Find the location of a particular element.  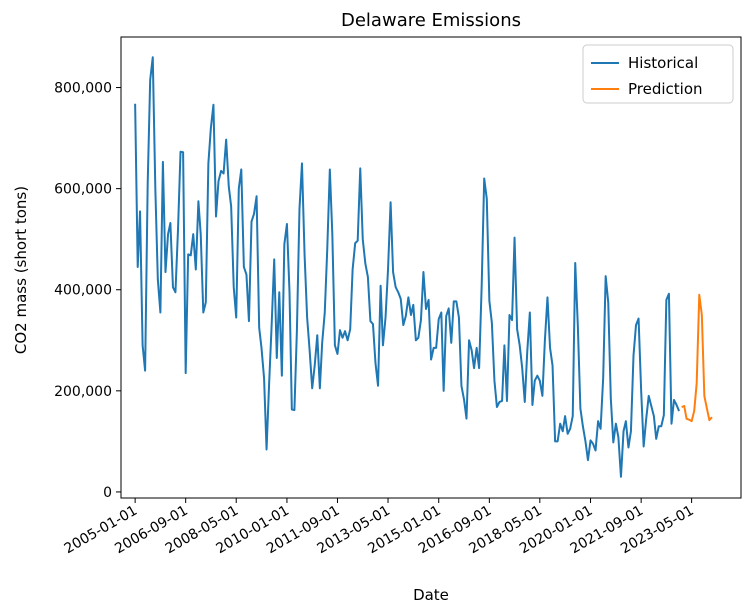

legend: Historical Prediction is located at coordinates (658, 74).